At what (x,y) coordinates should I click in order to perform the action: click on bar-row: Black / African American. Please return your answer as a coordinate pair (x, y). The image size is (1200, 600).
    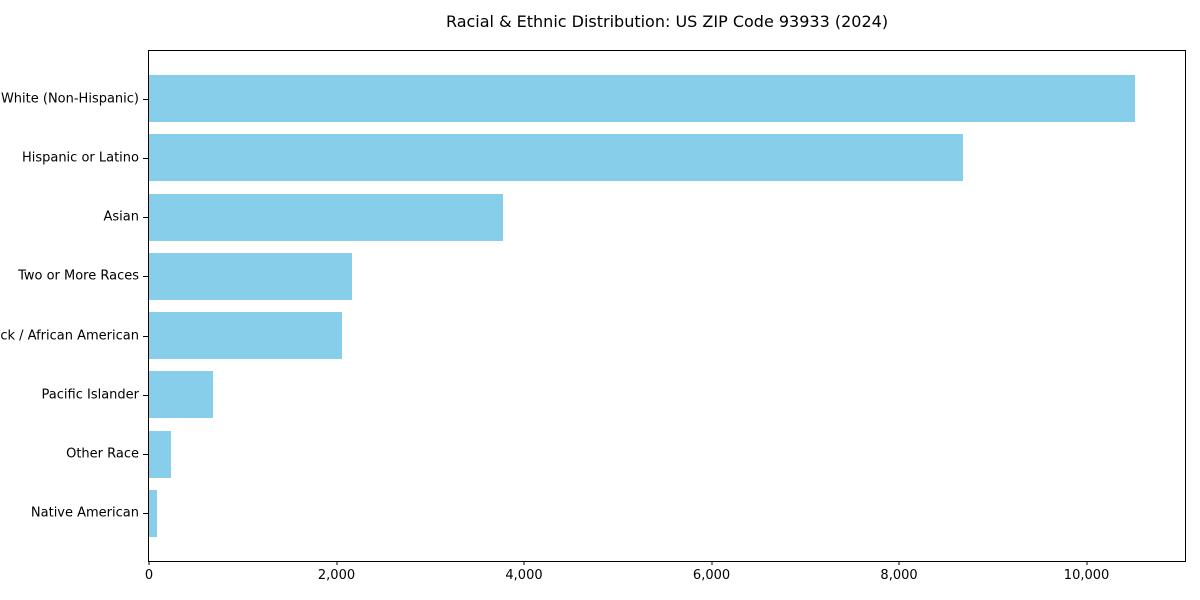
    Looking at the image, I should click on (592, 335).